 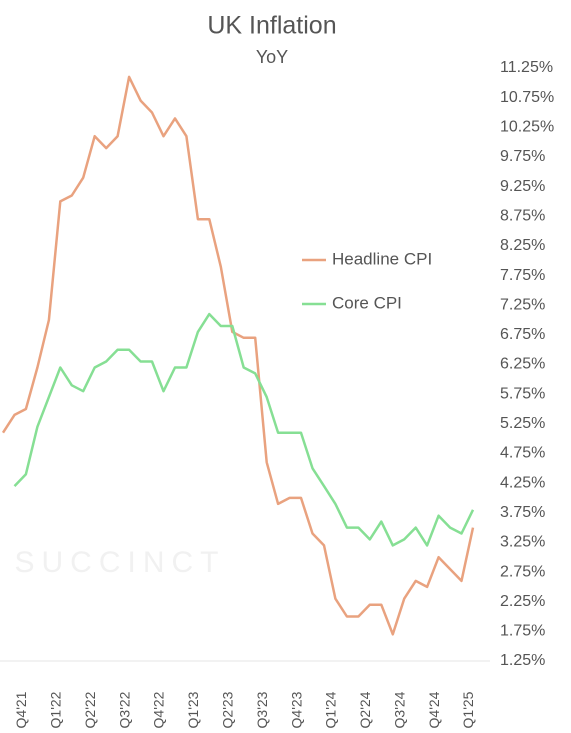 What do you see at coordinates (522, 393) in the screenshot?
I see `y-tick-label: 5.75%` at bounding box center [522, 393].